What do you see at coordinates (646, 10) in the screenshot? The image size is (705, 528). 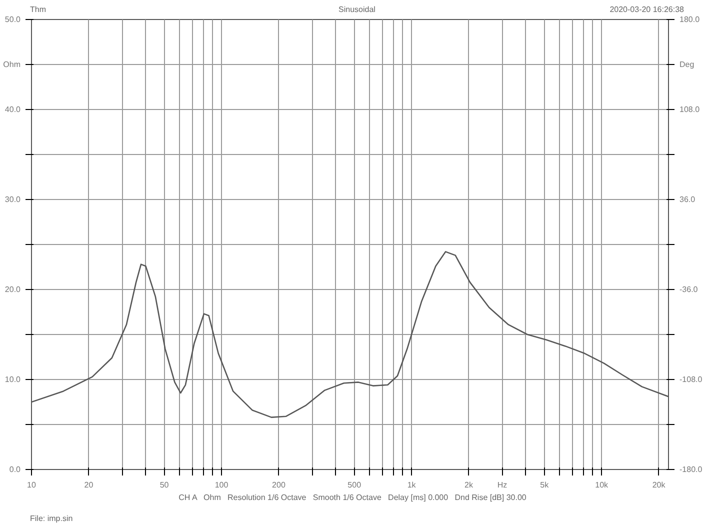 I see `text: 2020-03-20 16:26:38` at bounding box center [646, 10].